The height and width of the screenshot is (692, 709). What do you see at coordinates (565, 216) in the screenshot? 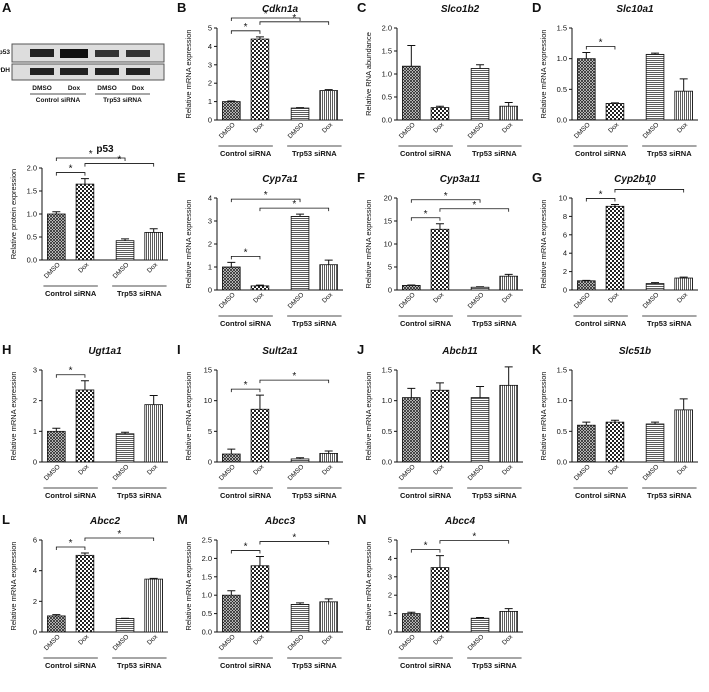
I see `y-tick-label: 8` at bounding box center [565, 216].